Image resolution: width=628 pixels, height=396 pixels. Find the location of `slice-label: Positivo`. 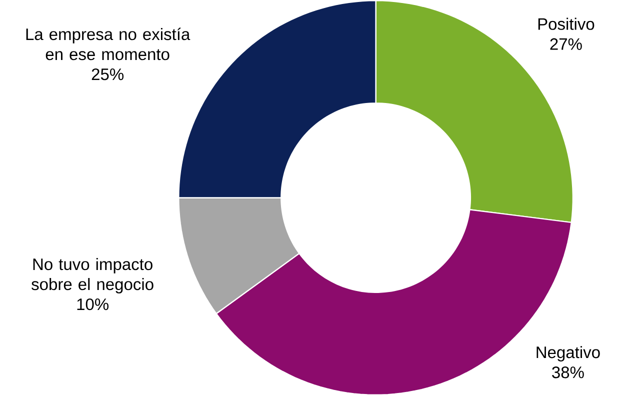

slice-label: Positivo is located at coordinates (566, 24).